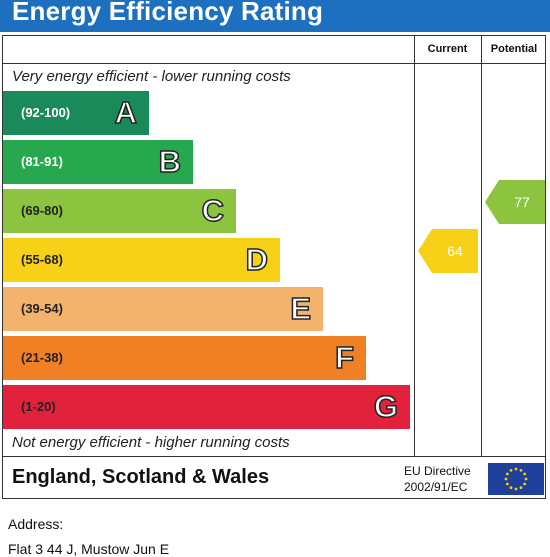  I want to click on band-letter: E, so click(301, 308).